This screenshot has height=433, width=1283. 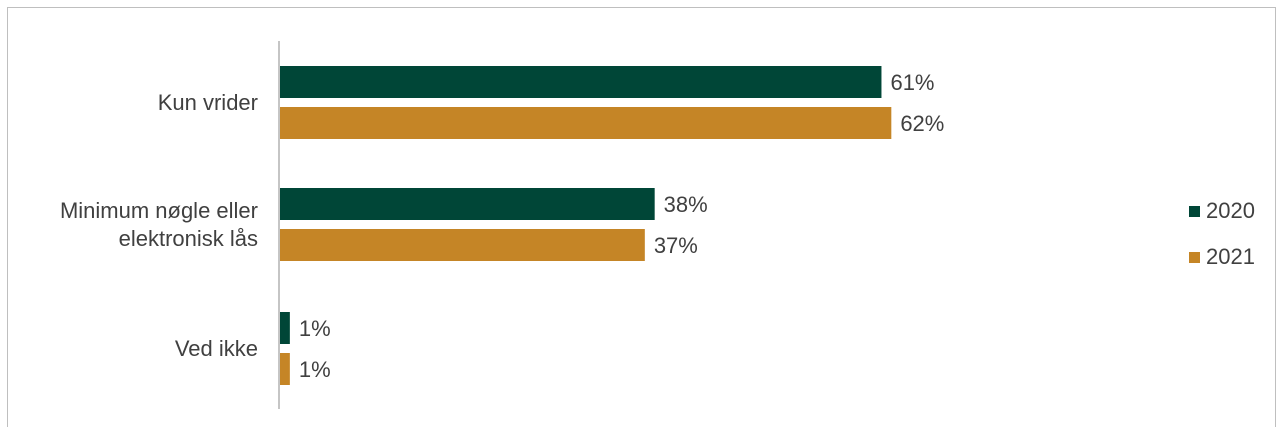 What do you see at coordinates (188, 238) in the screenshot?
I see `category-label-line: elektronisk lås` at bounding box center [188, 238].